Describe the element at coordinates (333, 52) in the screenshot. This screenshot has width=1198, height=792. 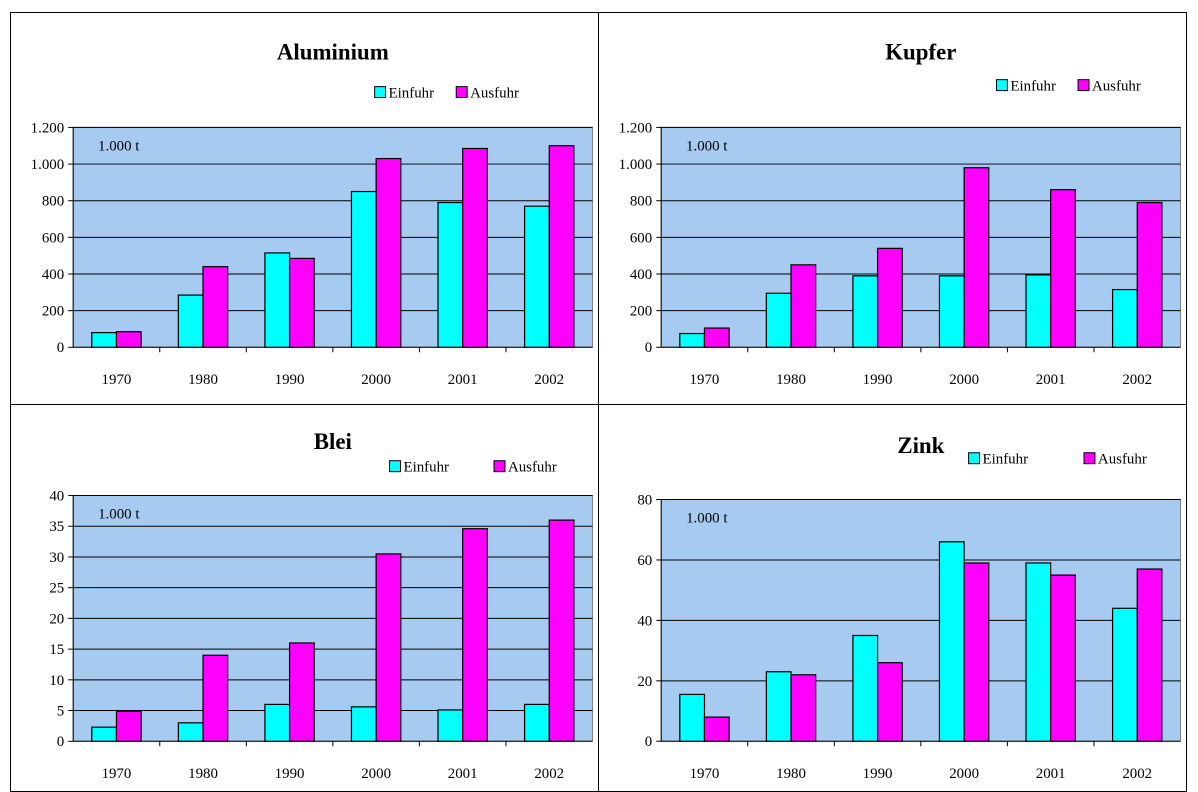
I see `chart-title: Aluminium` at that location.